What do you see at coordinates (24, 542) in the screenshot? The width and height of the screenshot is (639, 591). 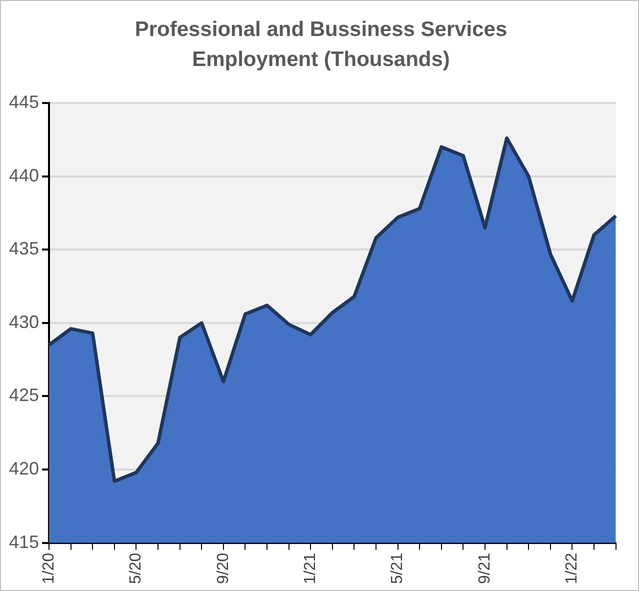 I see `y-tick-label: 415` at bounding box center [24, 542].